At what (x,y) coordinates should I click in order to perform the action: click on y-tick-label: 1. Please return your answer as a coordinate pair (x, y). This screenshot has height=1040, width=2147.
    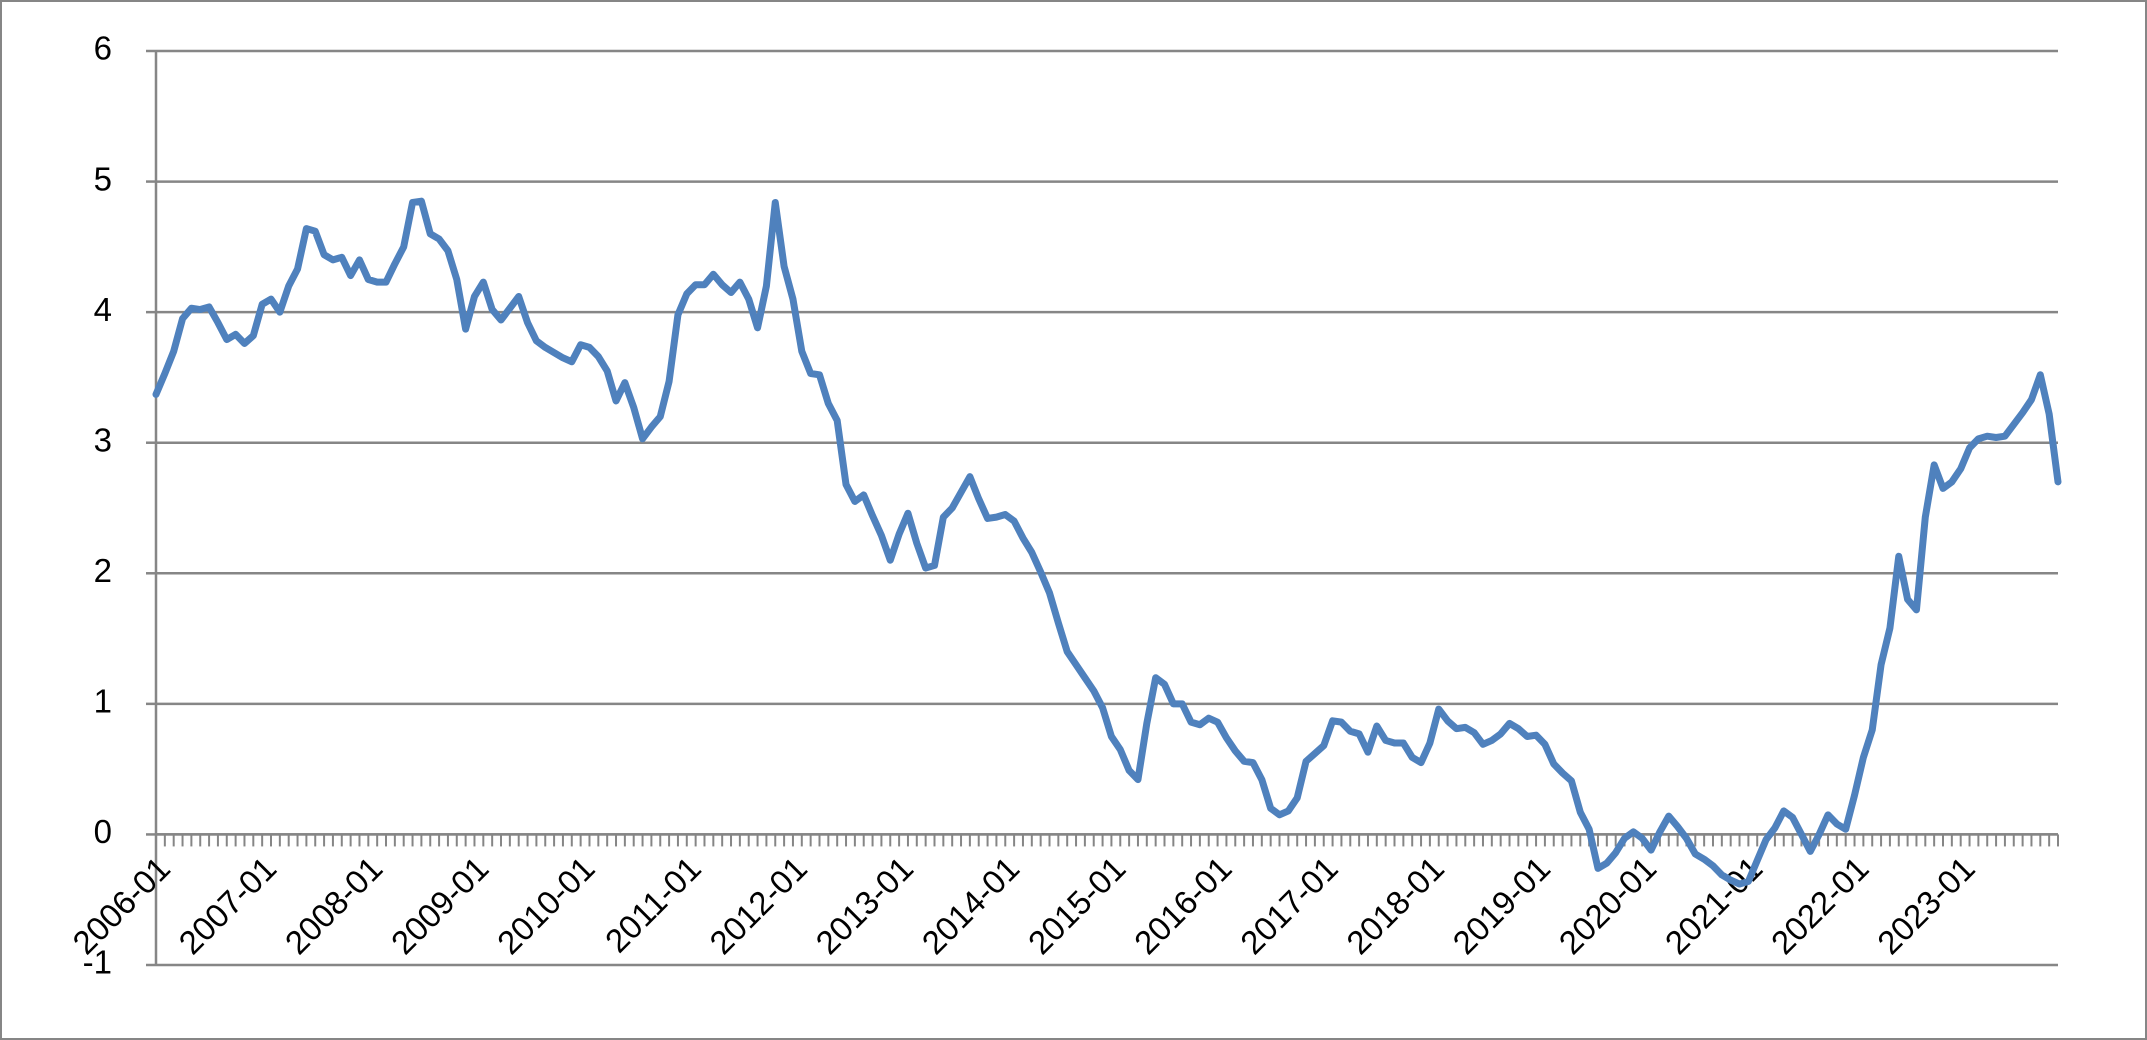
    Looking at the image, I should click on (103, 701).